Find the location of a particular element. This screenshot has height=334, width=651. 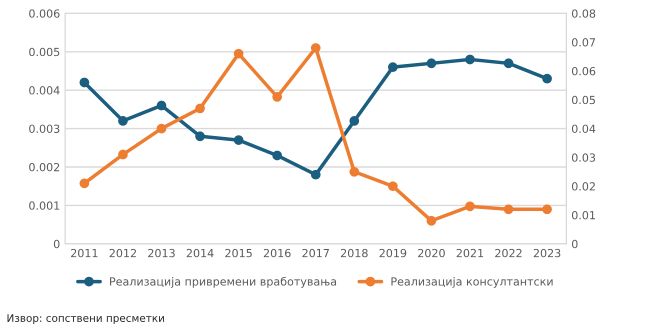

legend-label: Реализација консултантски is located at coordinates (472, 282).